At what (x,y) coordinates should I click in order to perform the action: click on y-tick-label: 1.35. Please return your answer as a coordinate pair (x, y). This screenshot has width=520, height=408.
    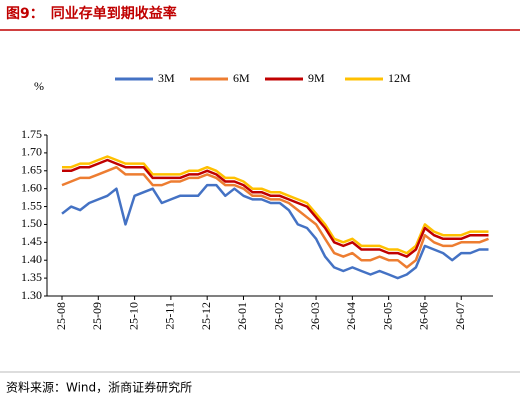
    Looking at the image, I should click on (31, 277).